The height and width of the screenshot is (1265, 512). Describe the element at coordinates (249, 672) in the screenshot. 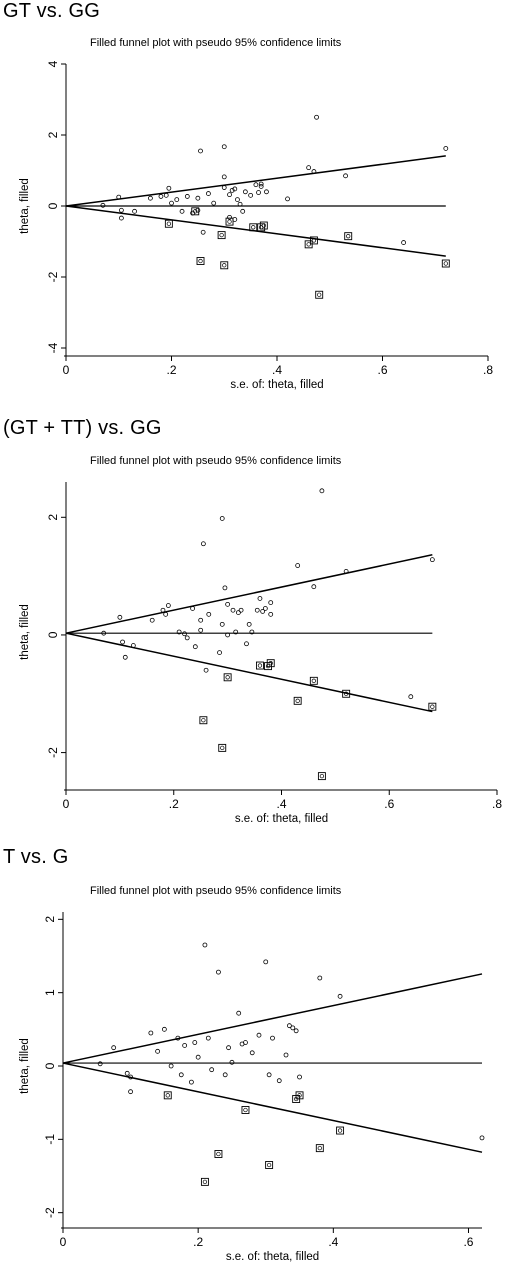

I see `lower-confidence-limit` at that location.